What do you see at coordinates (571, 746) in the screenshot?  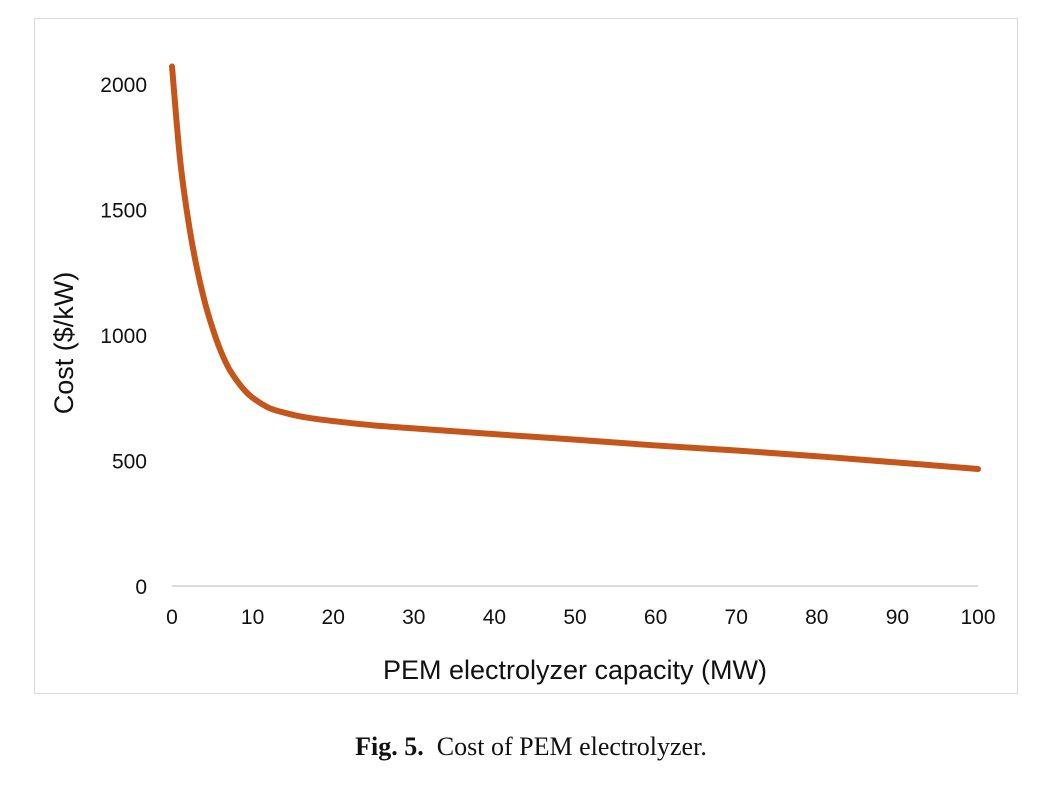 I see `figure-caption-text: Cost of PEM electrolyzer.` at bounding box center [571, 746].